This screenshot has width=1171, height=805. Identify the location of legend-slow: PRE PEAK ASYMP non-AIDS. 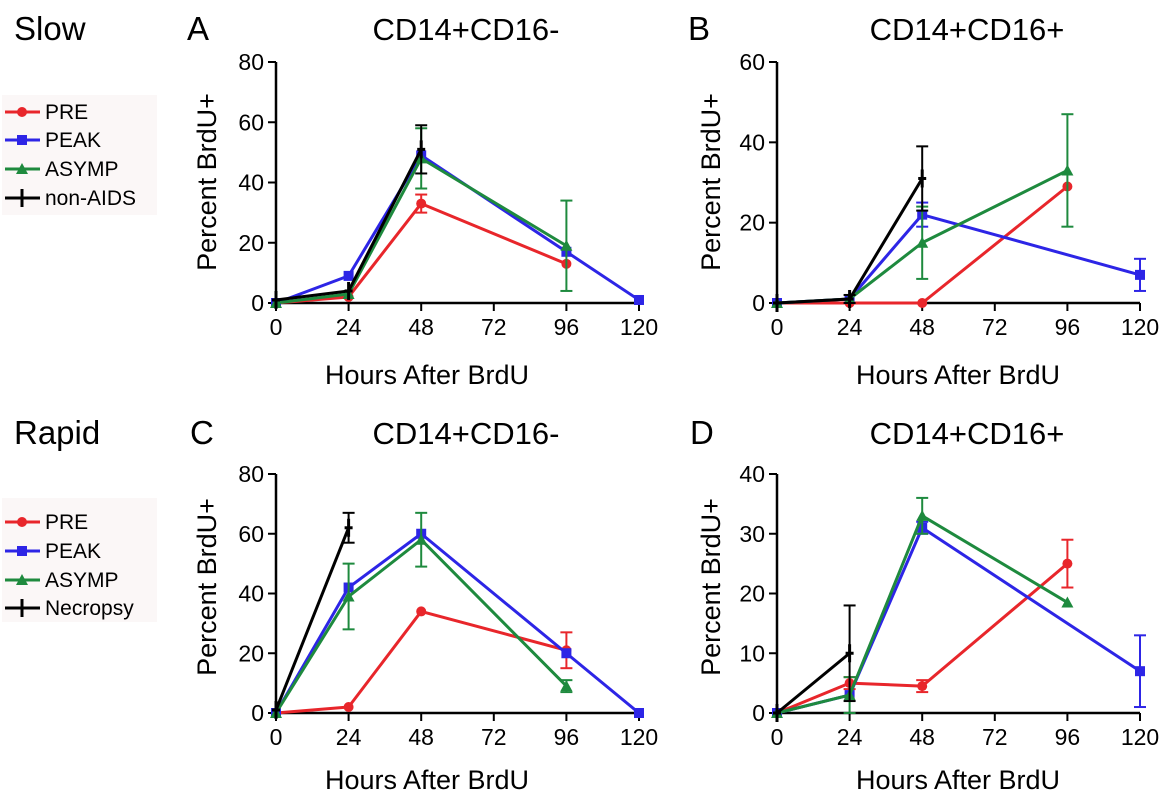
(79, 155).